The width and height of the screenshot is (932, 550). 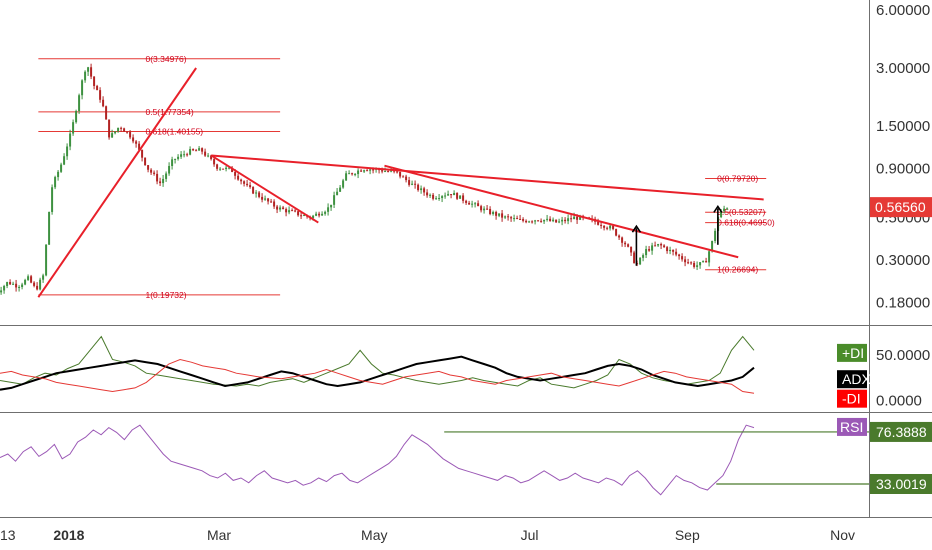 I want to click on price-axis-tick: 1.50000, so click(x=903, y=126).